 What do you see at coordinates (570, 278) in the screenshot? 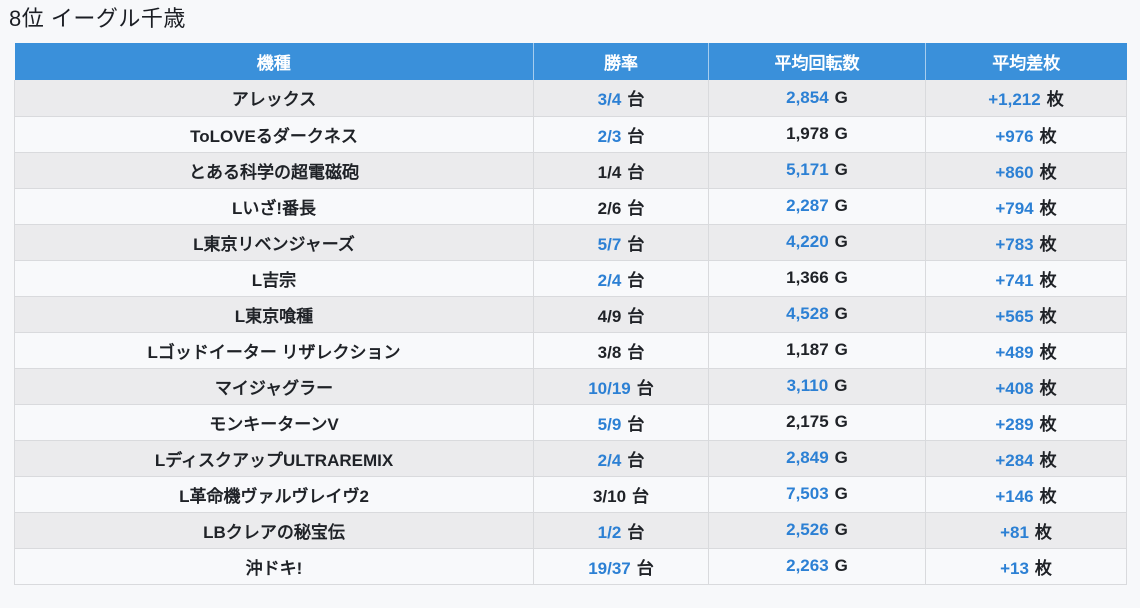
I see `table-row: L吉宗 2/4 台 1,366 G +741 枚` at bounding box center [570, 278].